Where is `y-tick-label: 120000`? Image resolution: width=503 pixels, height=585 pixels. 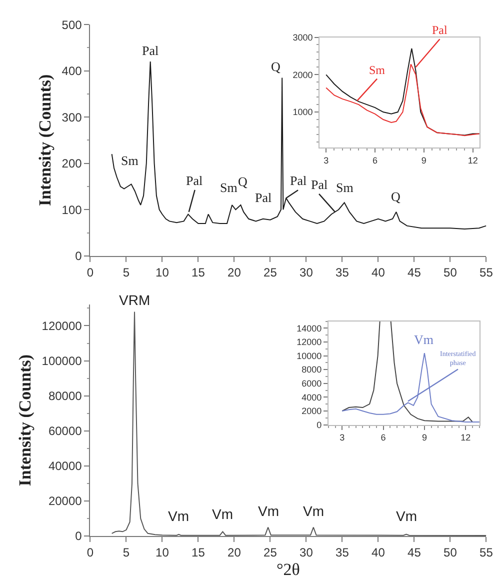 y-tick-label: 120000 is located at coordinates (62, 325).